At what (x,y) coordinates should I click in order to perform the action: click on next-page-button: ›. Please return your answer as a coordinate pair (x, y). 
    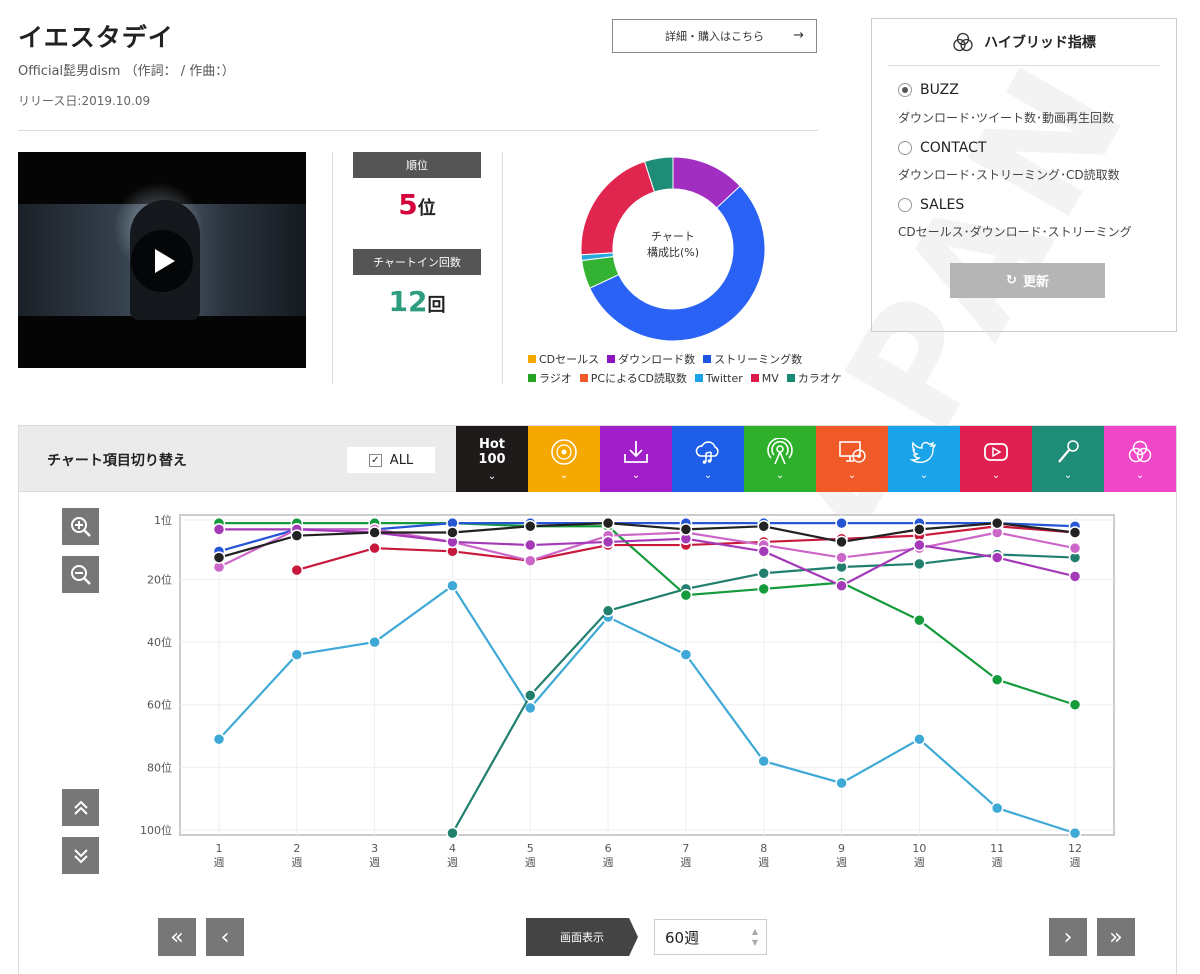
    Looking at the image, I should click on (1068, 937).